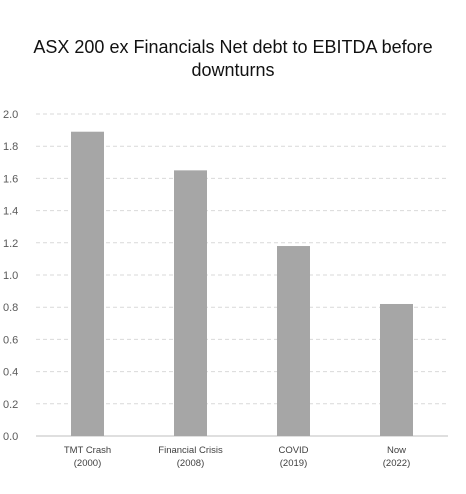 The height and width of the screenshot is (494, 466). What do you see at coordinates (293, 463) in the screenshot?
I see `x-tick-label: (2019)` at bounding box center [293, 463].